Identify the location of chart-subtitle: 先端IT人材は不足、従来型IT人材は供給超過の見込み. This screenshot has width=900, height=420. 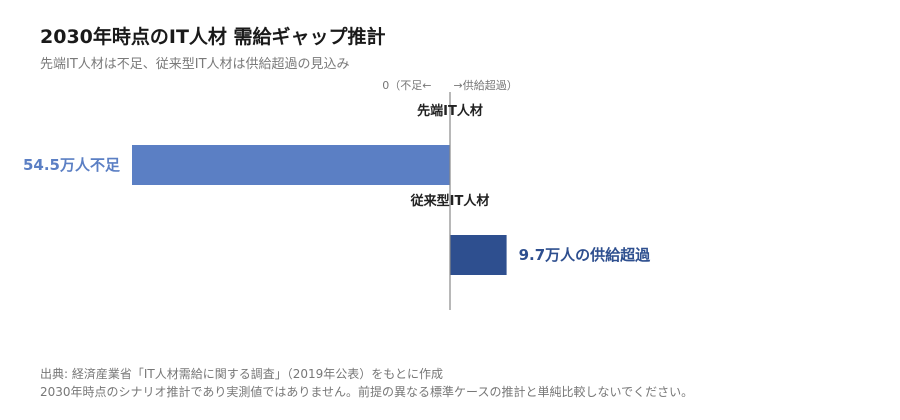
(195, 64).